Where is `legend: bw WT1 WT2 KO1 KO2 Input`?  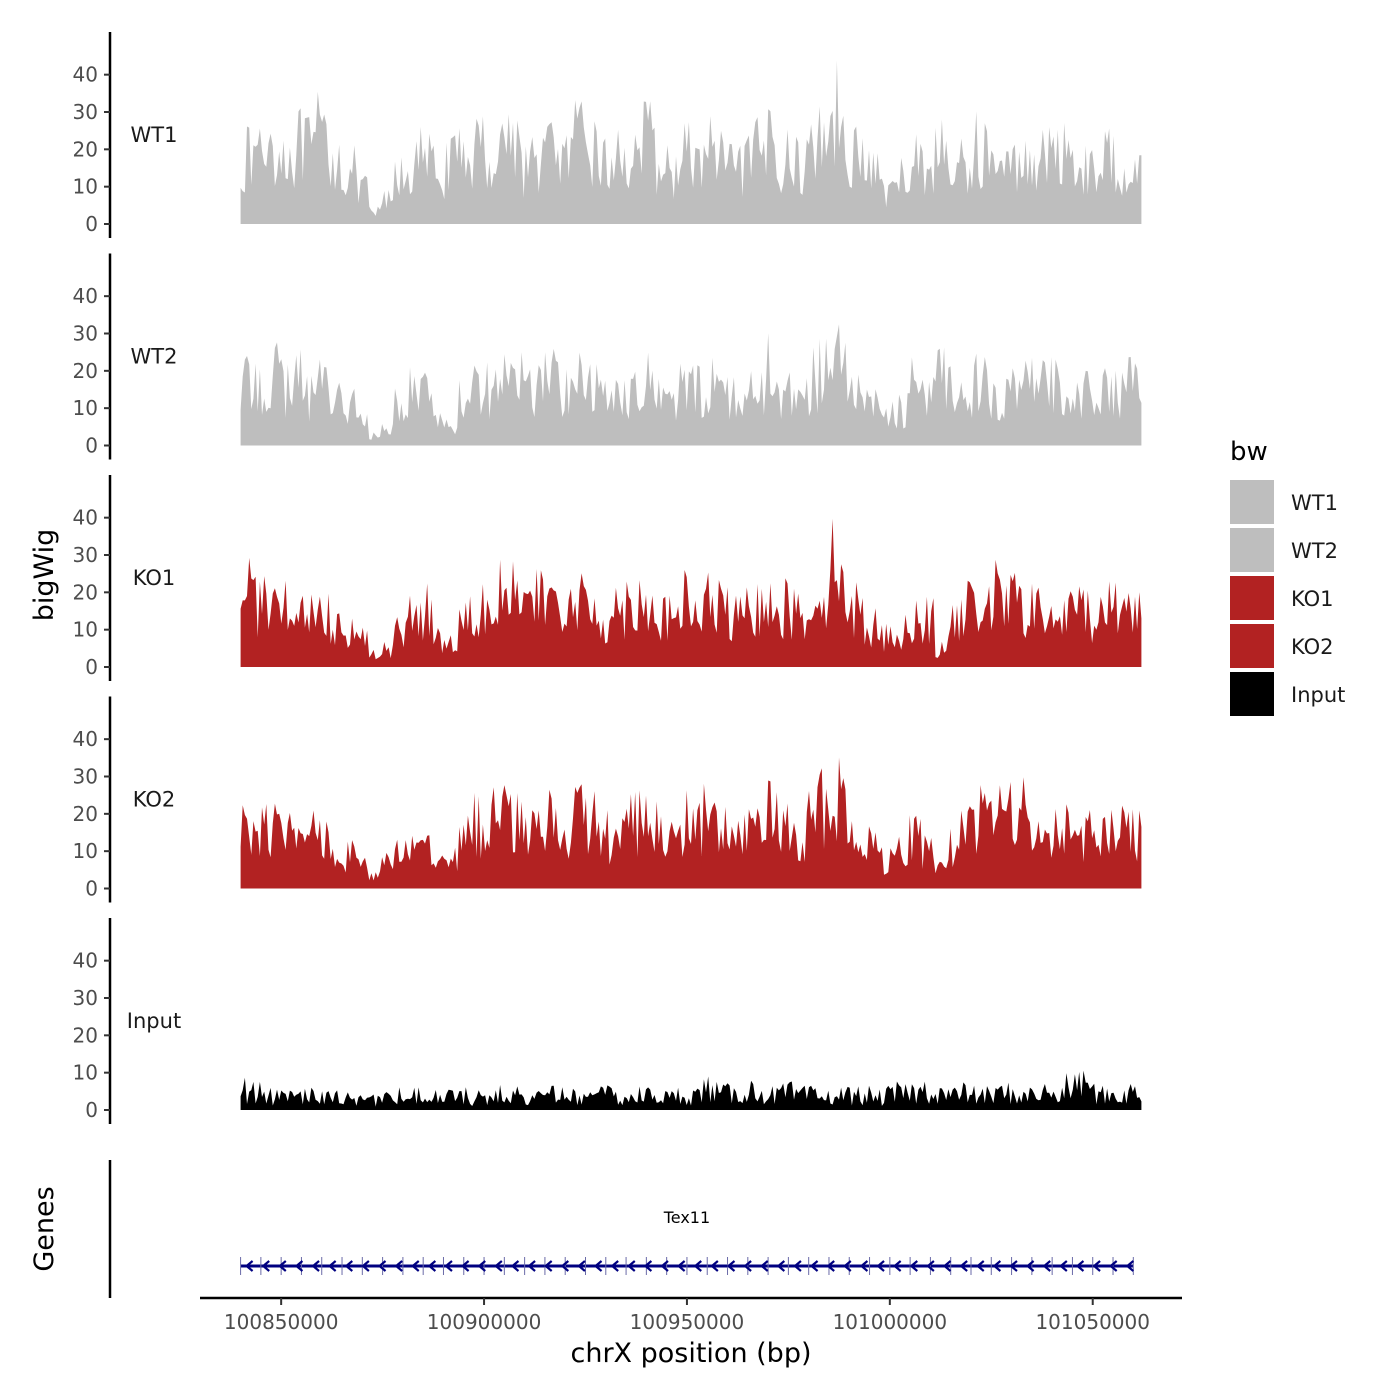 legend: bw WT1 WT2 KO1 KO2 Input is located at coordinates (1287, 576).